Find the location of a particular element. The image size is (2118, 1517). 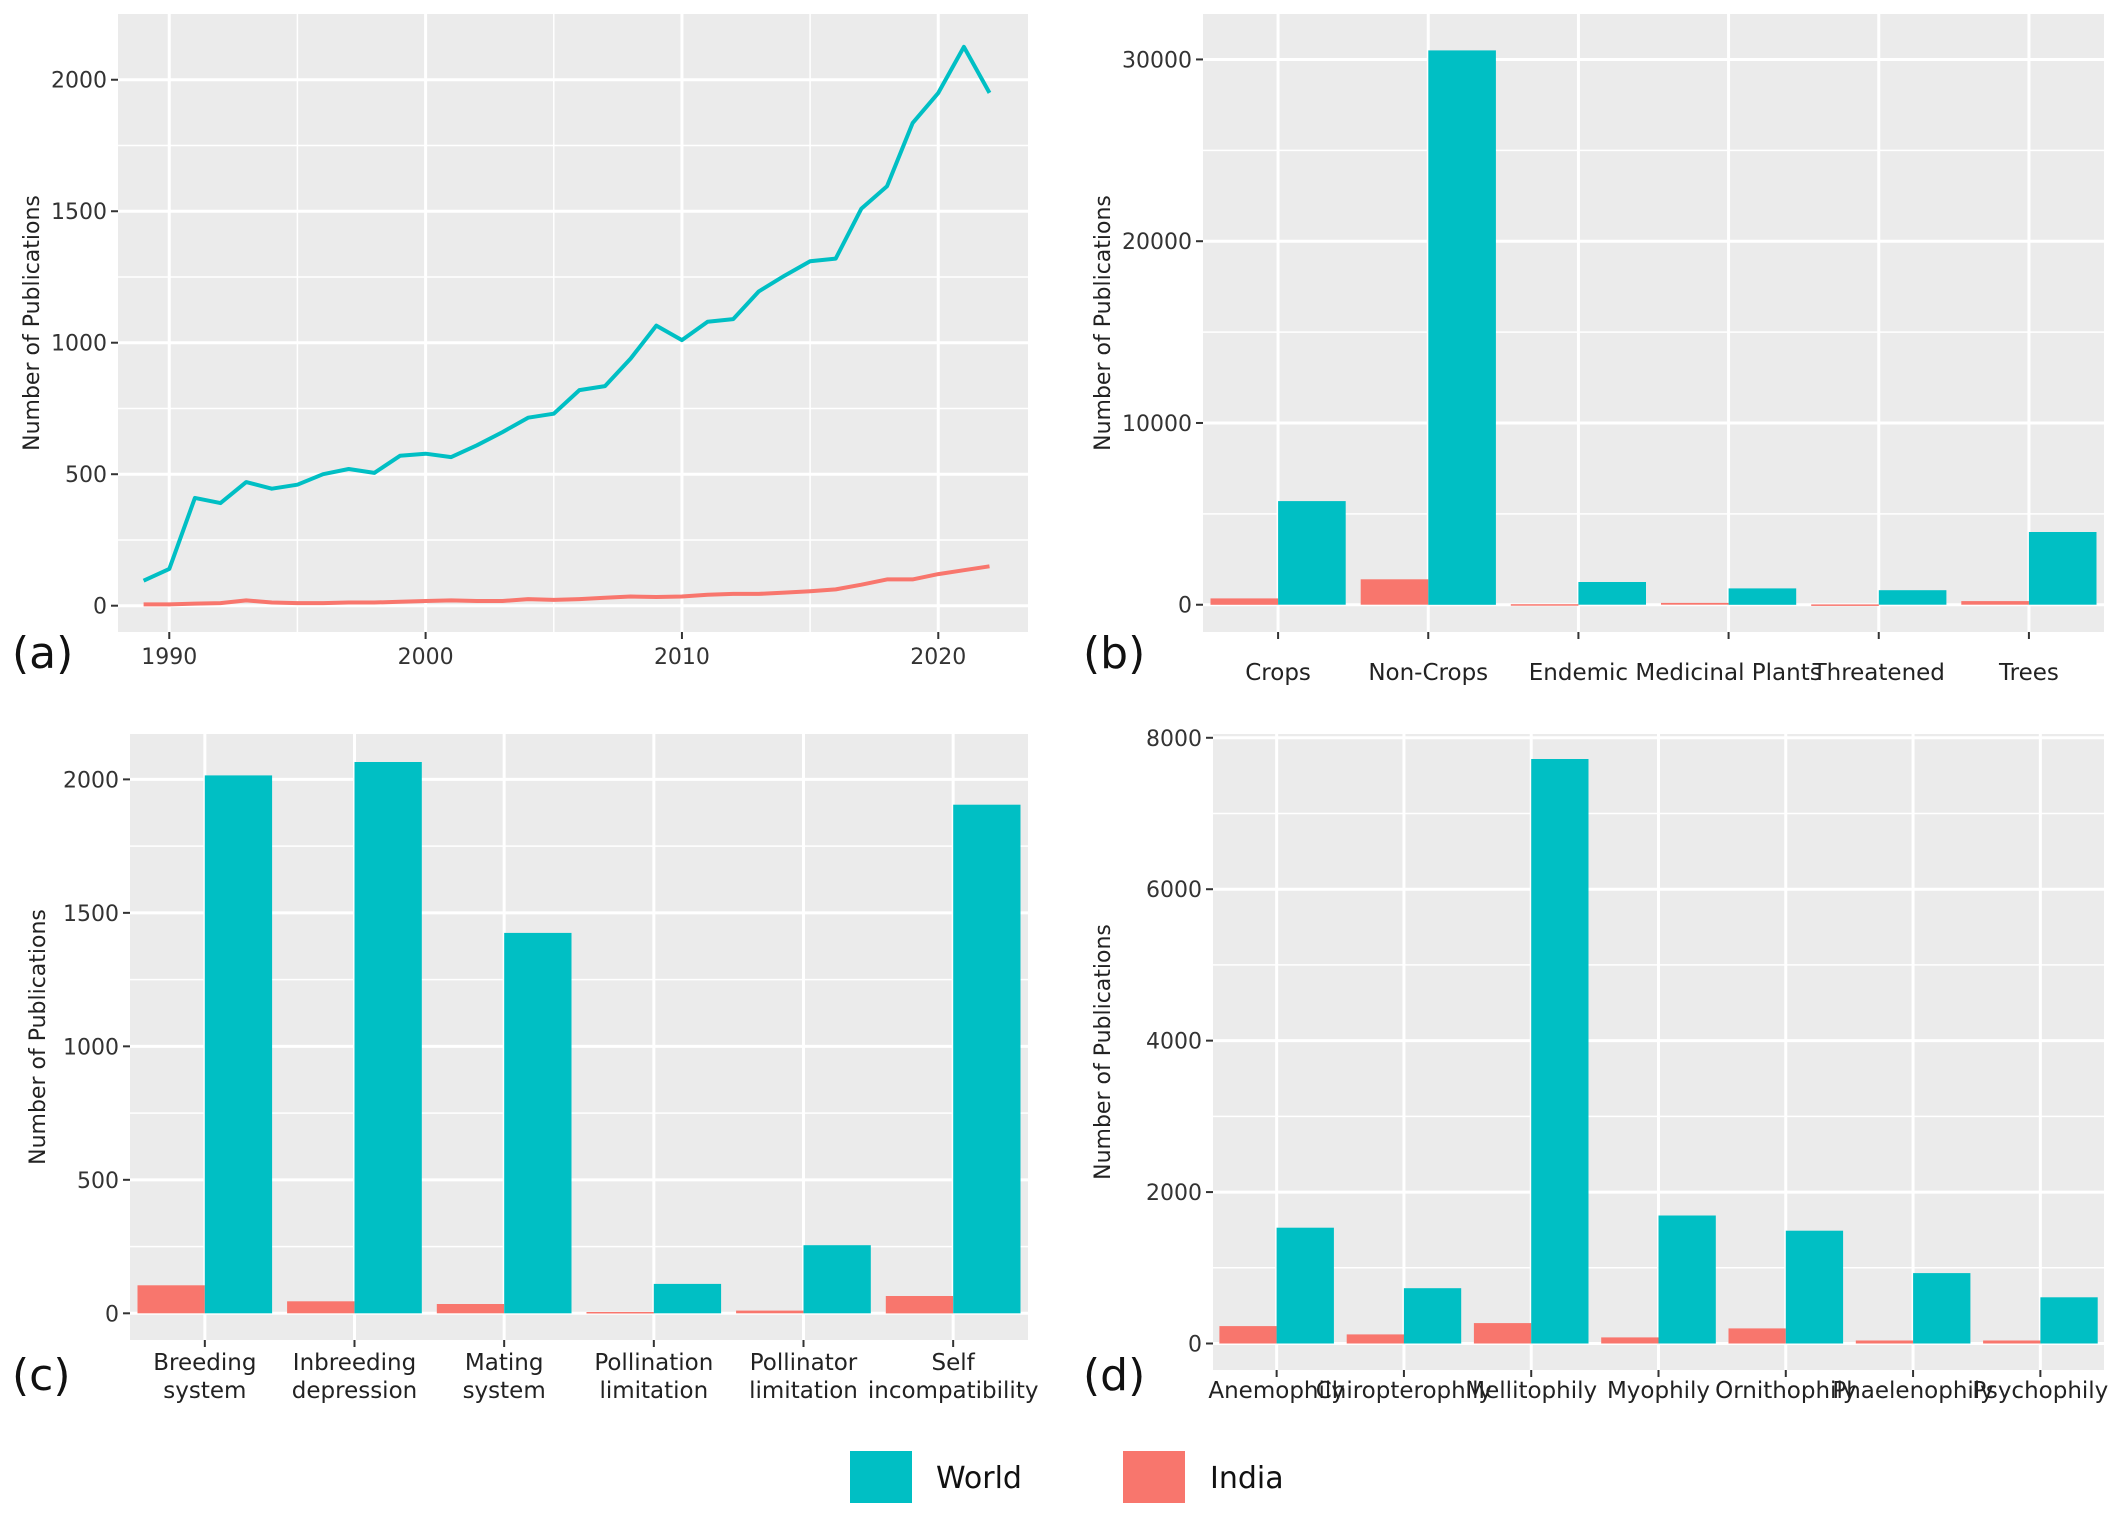

x-category-label: Trees is located at coordinates (2028, 673).